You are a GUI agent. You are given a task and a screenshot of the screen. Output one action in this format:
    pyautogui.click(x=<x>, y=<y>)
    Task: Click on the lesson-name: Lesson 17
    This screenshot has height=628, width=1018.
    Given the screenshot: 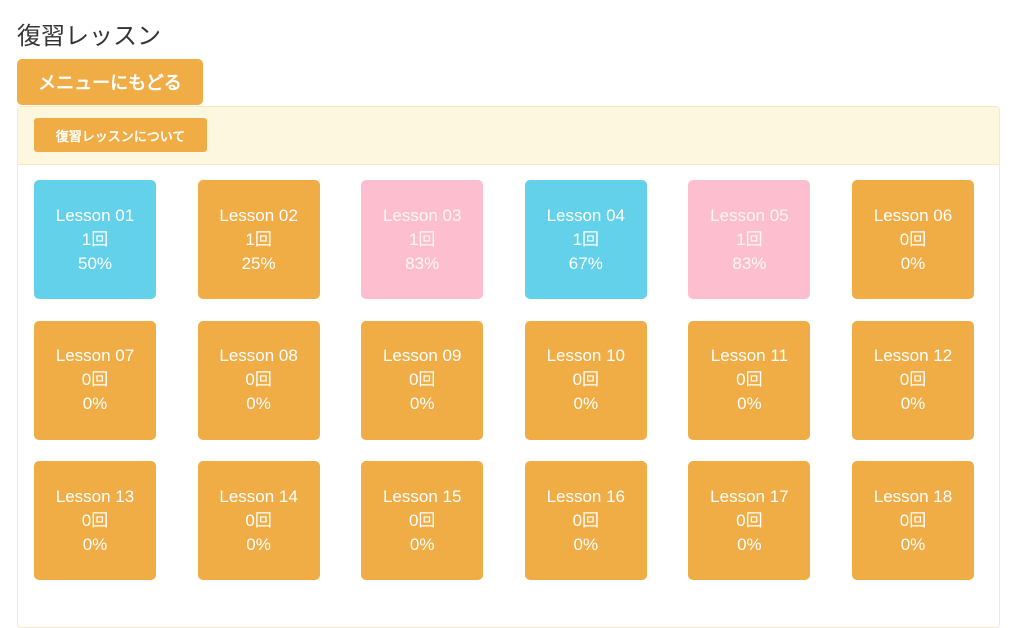 What is the action you would take?
    pyautogui.click(x=749, y=496)
    